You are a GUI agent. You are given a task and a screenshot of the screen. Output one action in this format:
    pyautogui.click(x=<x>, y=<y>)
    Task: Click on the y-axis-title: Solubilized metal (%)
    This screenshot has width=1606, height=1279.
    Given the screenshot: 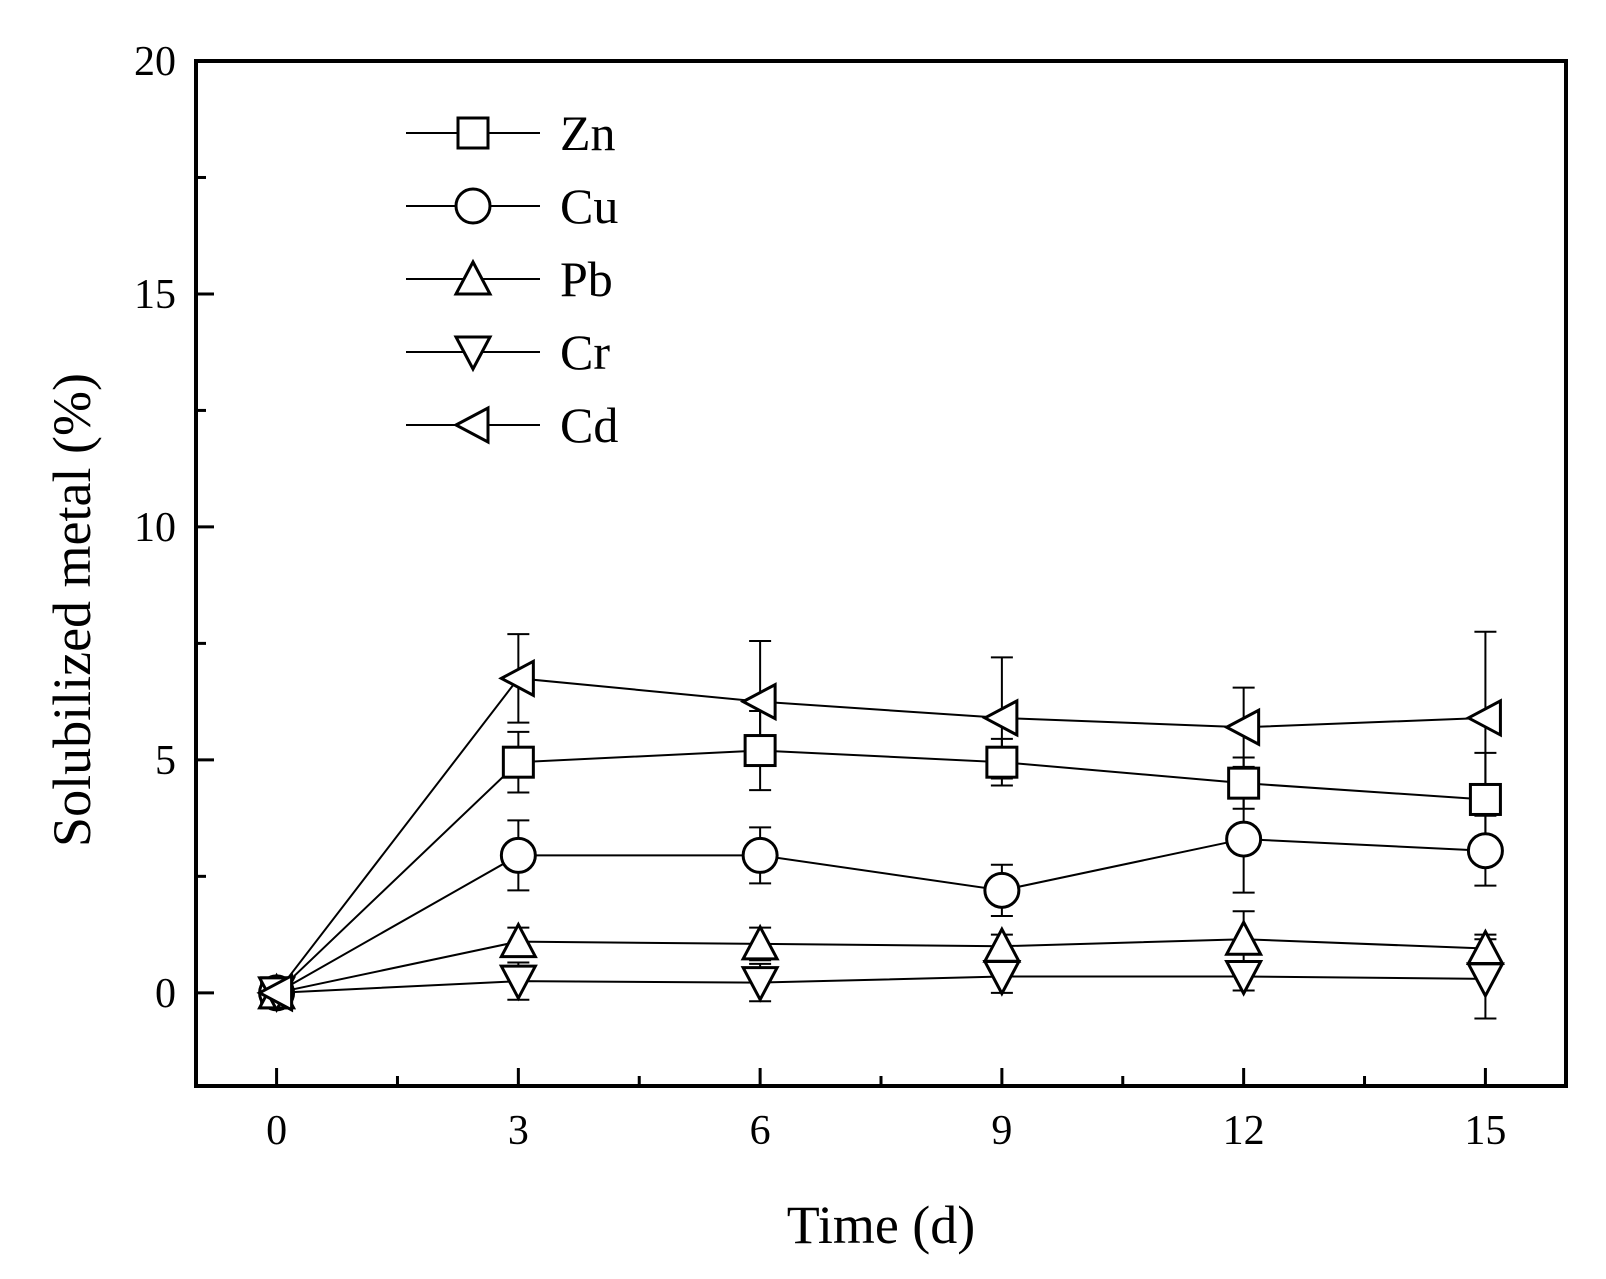 What is the action you would take?
    pyautogui.click(x=72, y=610)
    